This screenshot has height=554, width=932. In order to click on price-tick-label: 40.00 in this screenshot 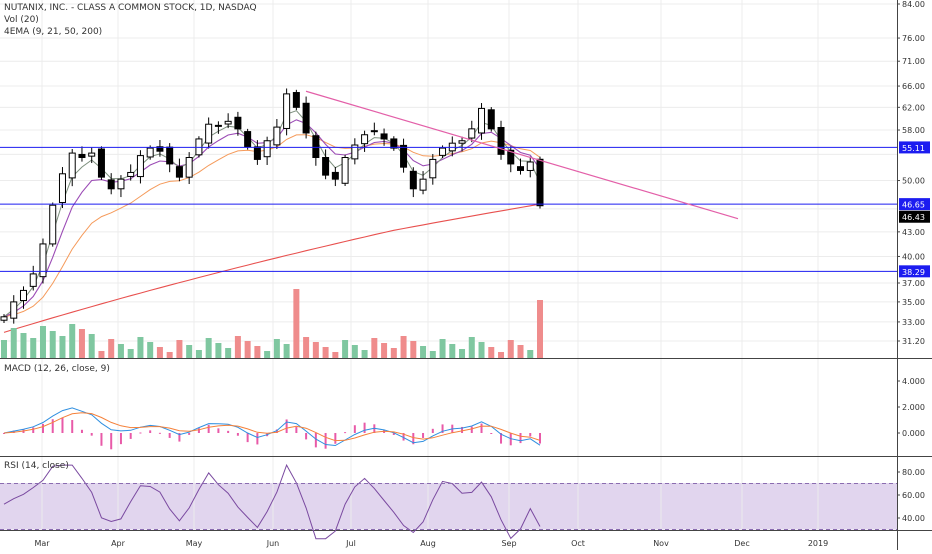, I will do `click(913, 256)`.